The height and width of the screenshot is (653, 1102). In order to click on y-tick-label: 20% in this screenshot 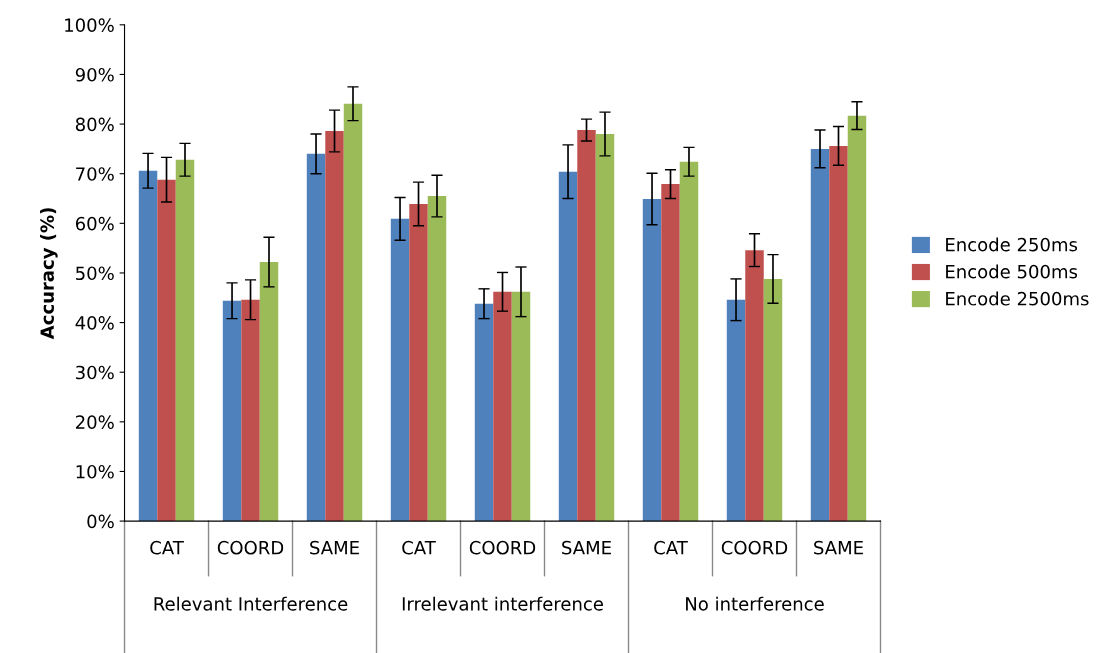, I will do `click(95, 422)`.